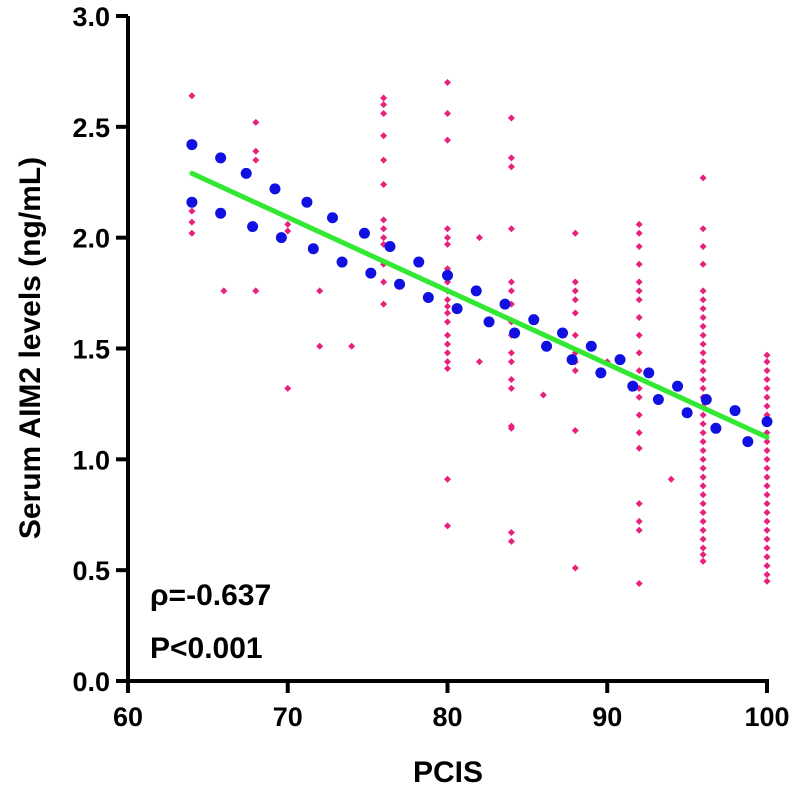 This screenshot has width=797, height=793. What do you see at coordinates (91, 128) in the screenshot?
I see `y-tick-label: 2.5` at bounding box center [91, 128].